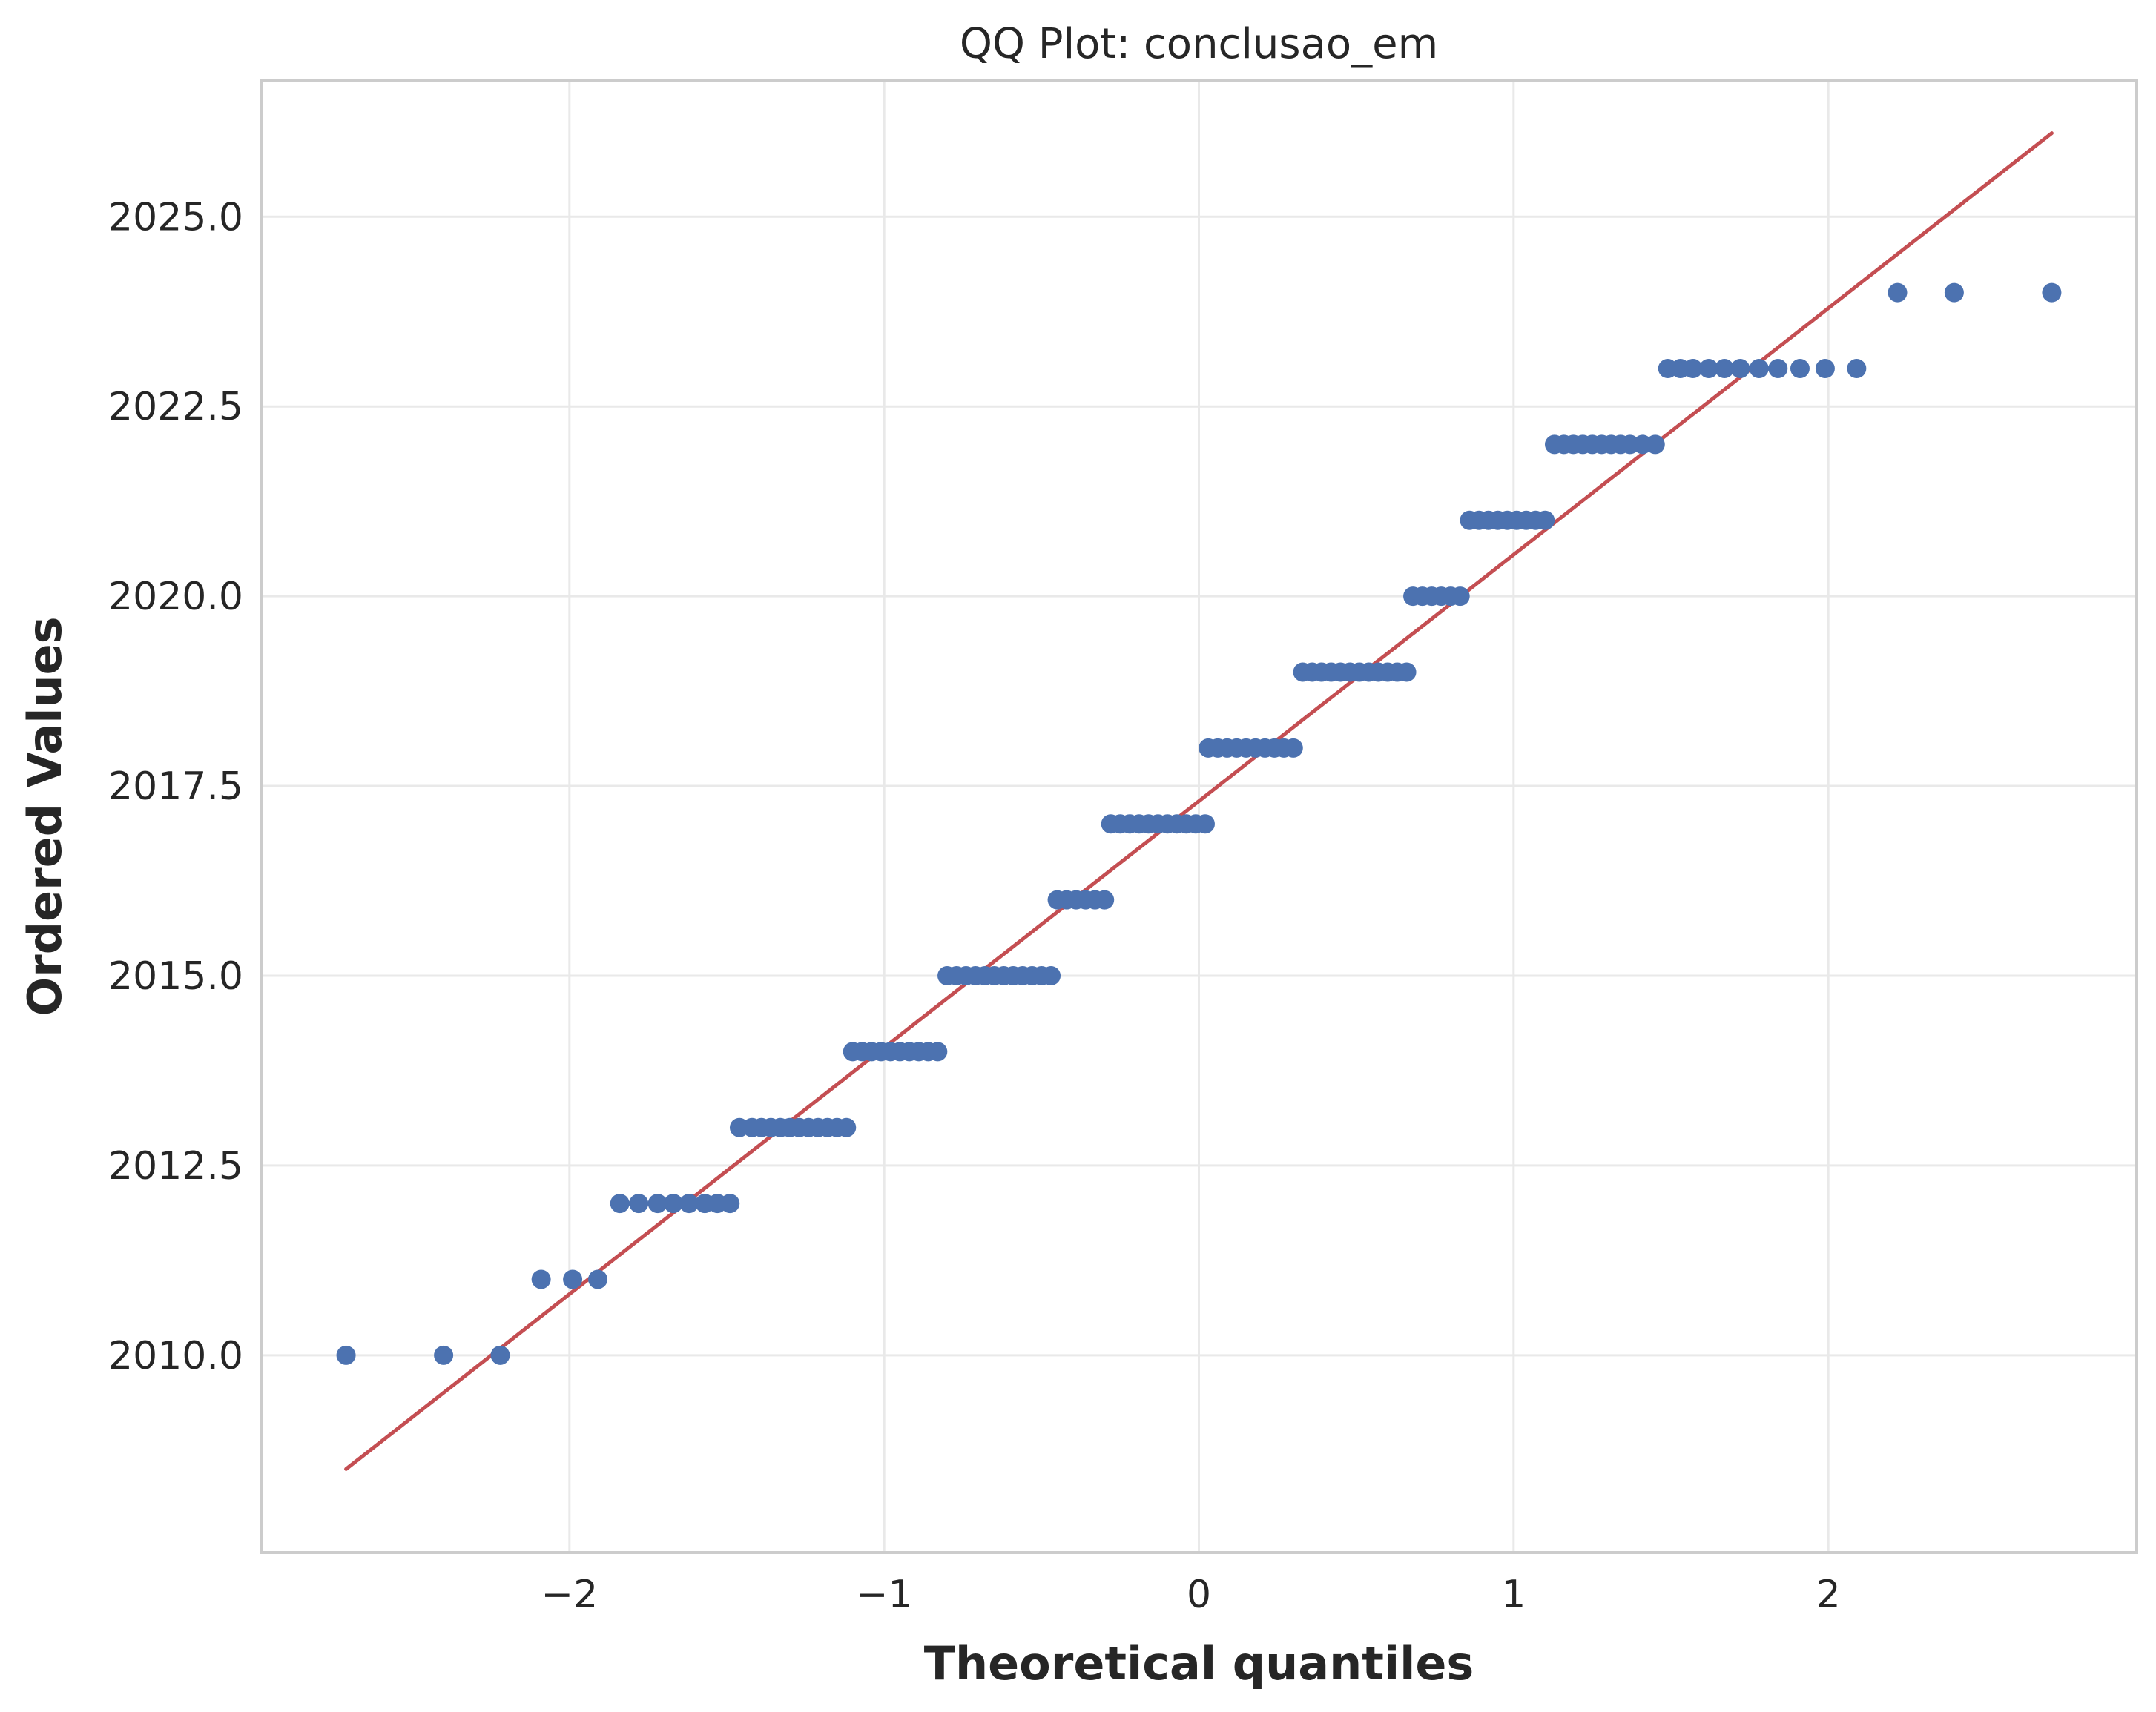 The image size is (2156, 1712). I want to click on x-tick-labels: −2 −1 0 1 2, so click(1191, 1595).